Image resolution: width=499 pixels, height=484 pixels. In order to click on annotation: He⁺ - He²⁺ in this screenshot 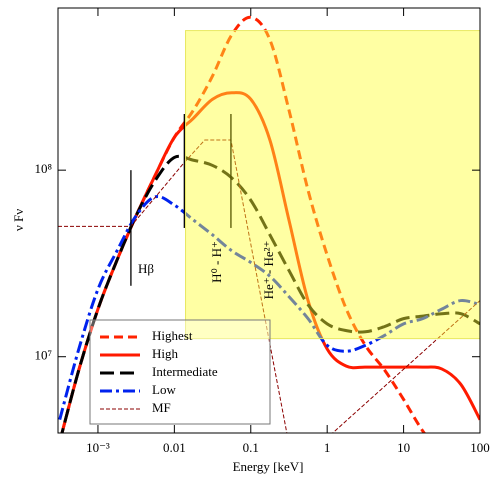, I will do `click(268, 270)`.